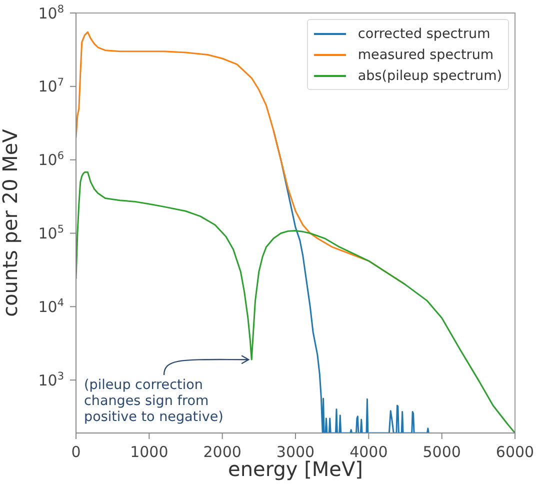 This screenshot has width=538, height=484. I want to click on y-tick-label: 10$^{5}$, so click(51, 232).